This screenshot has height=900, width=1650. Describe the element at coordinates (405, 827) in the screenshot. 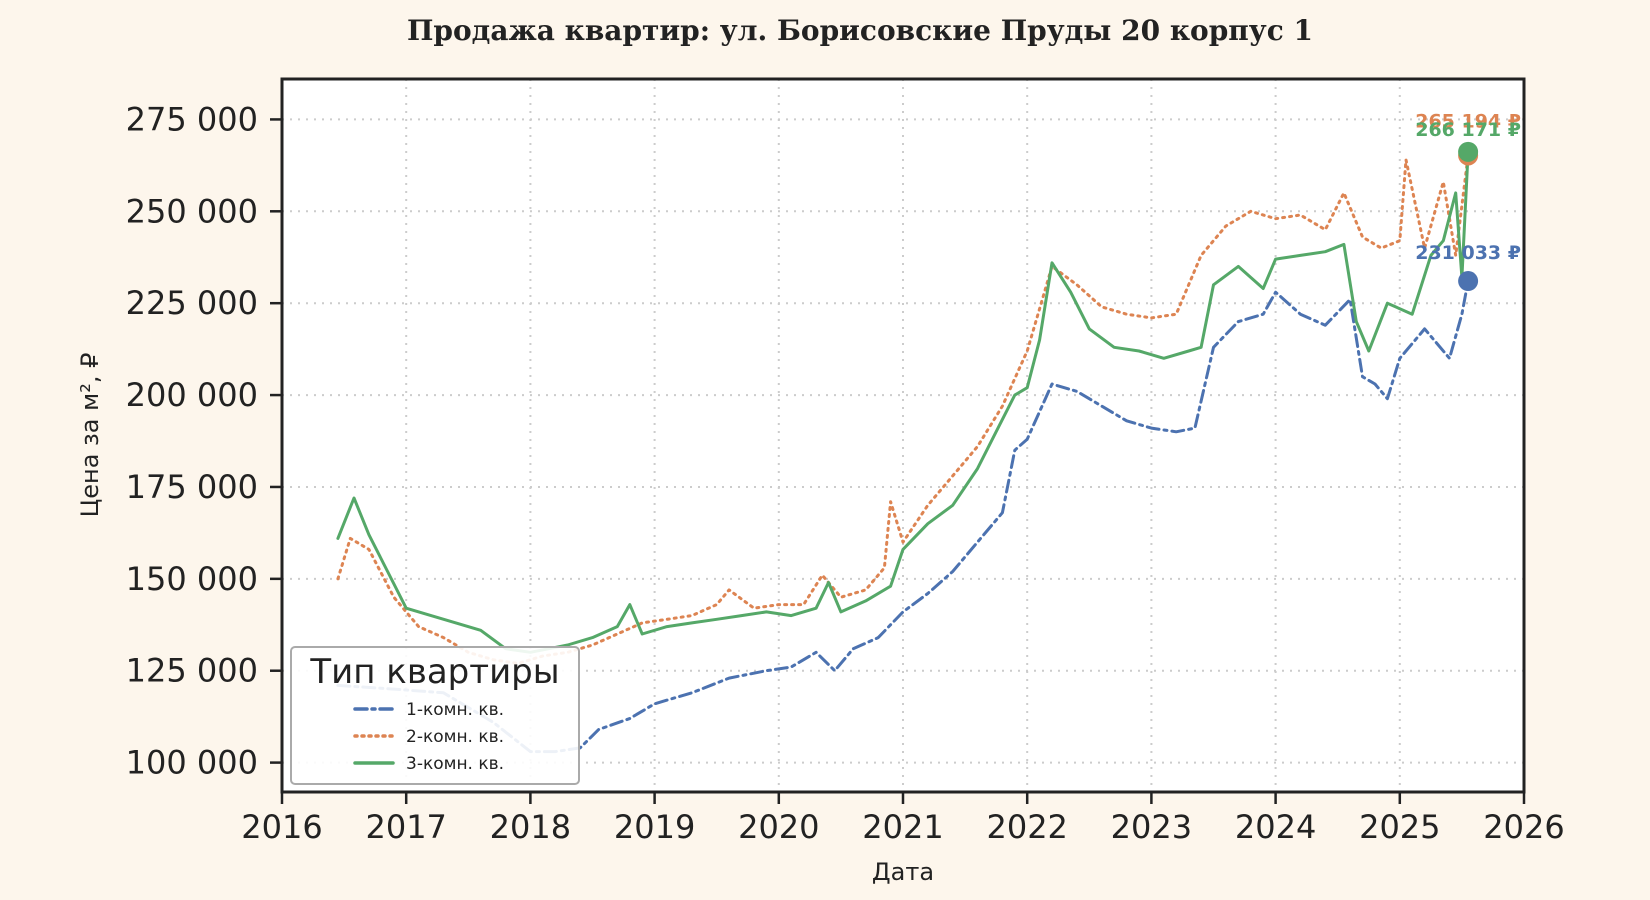

I see `x-tick-label: 2017` at that location.